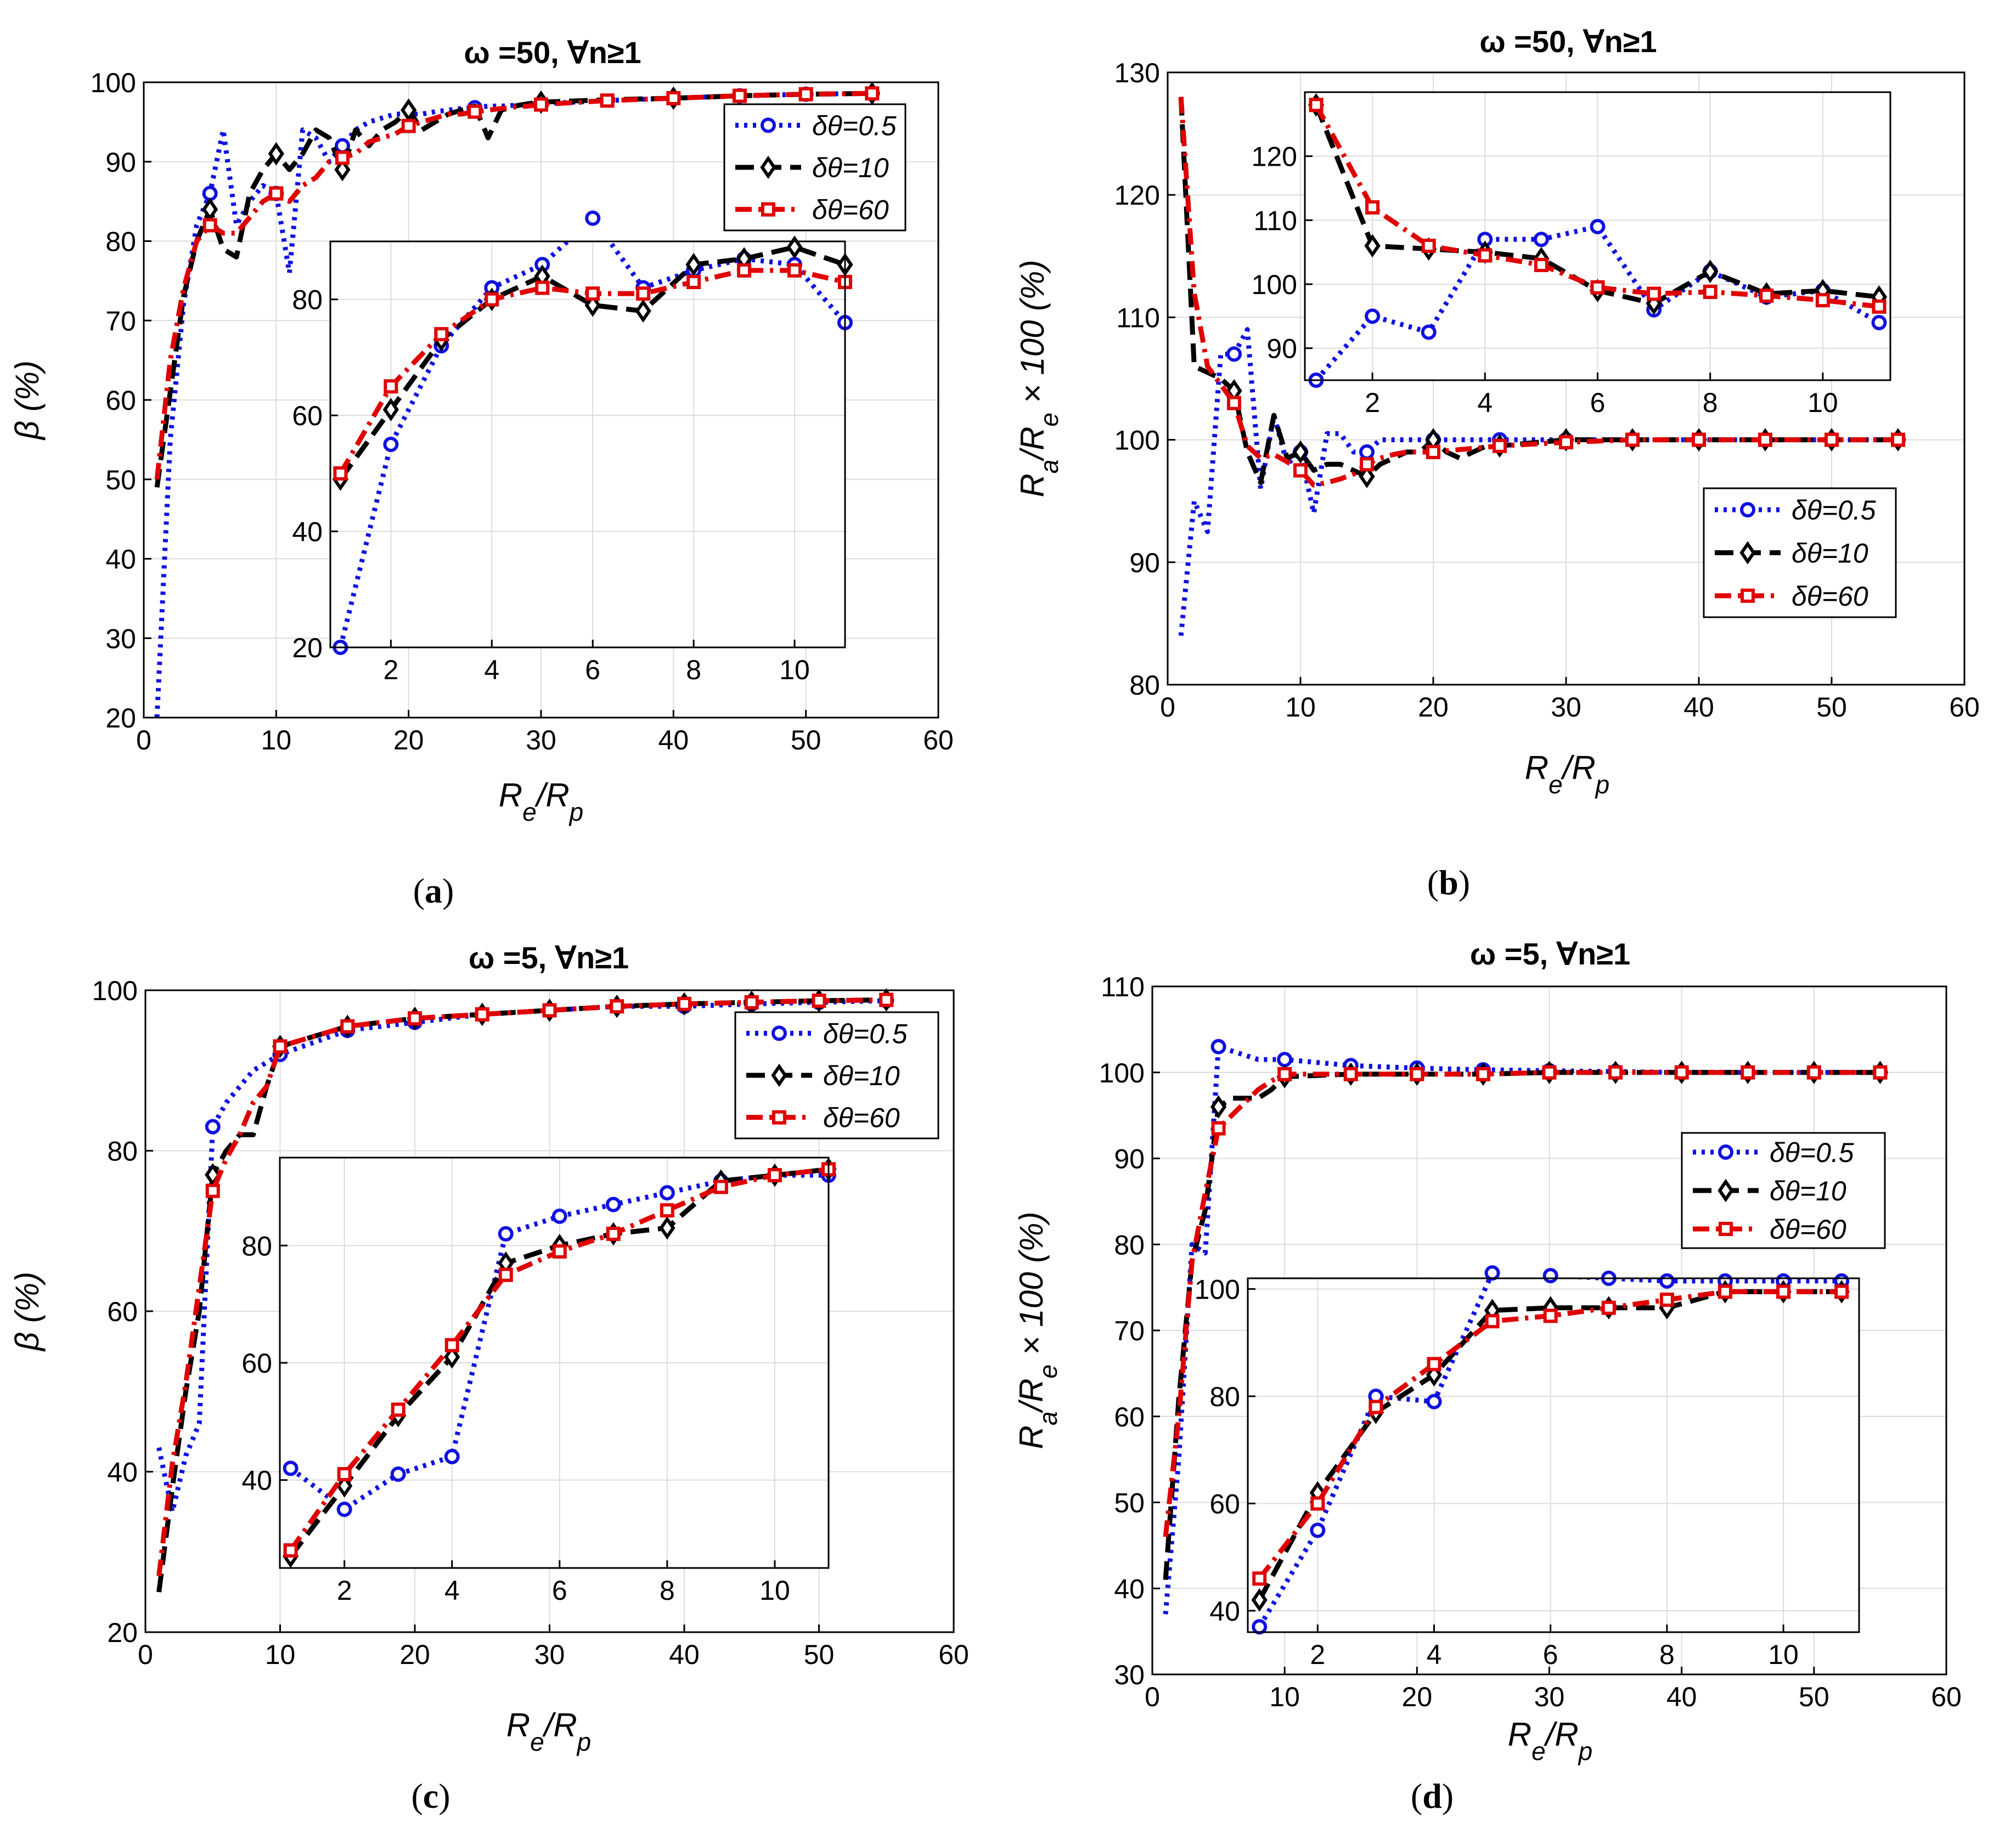 Image resolution: width=2016 pixels, height=1839 pixels. What do you see at coordinates (307, 648) in the screenshot?
I see `inset-tick-label-y: 20` at bounding box center [307, 648].